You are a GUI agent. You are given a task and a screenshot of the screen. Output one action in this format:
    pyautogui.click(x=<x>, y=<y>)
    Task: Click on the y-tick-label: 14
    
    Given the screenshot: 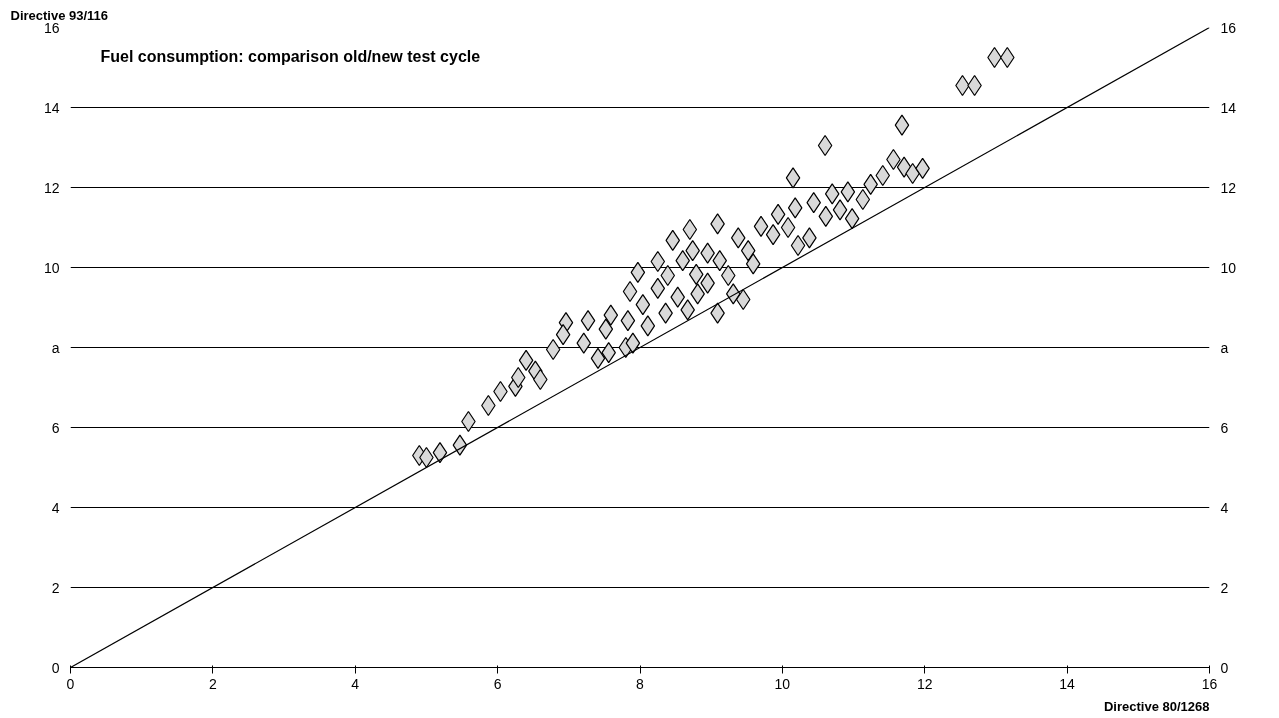 What is the action you would take?
    pyautogui.click(x=51, y=107)
    